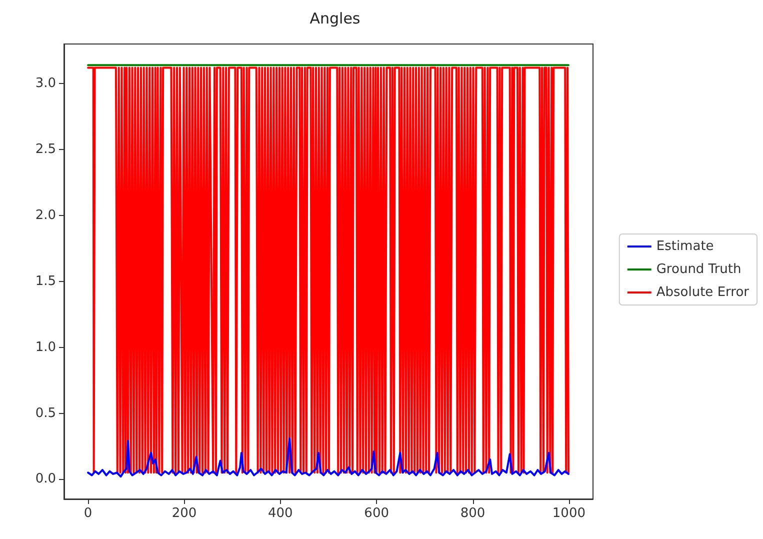  I want to click on y-tick-label: 1.5, so click(45, 281).